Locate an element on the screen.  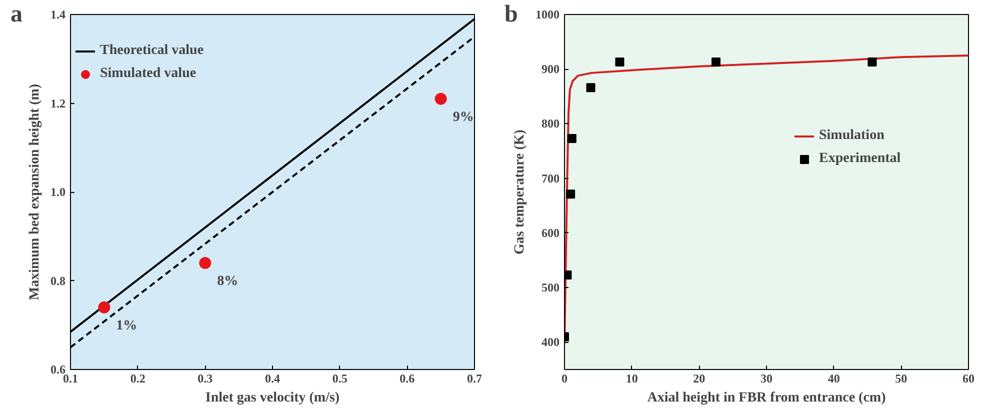
x-tick-label: 0.2 is located at coordinates (138, 379).